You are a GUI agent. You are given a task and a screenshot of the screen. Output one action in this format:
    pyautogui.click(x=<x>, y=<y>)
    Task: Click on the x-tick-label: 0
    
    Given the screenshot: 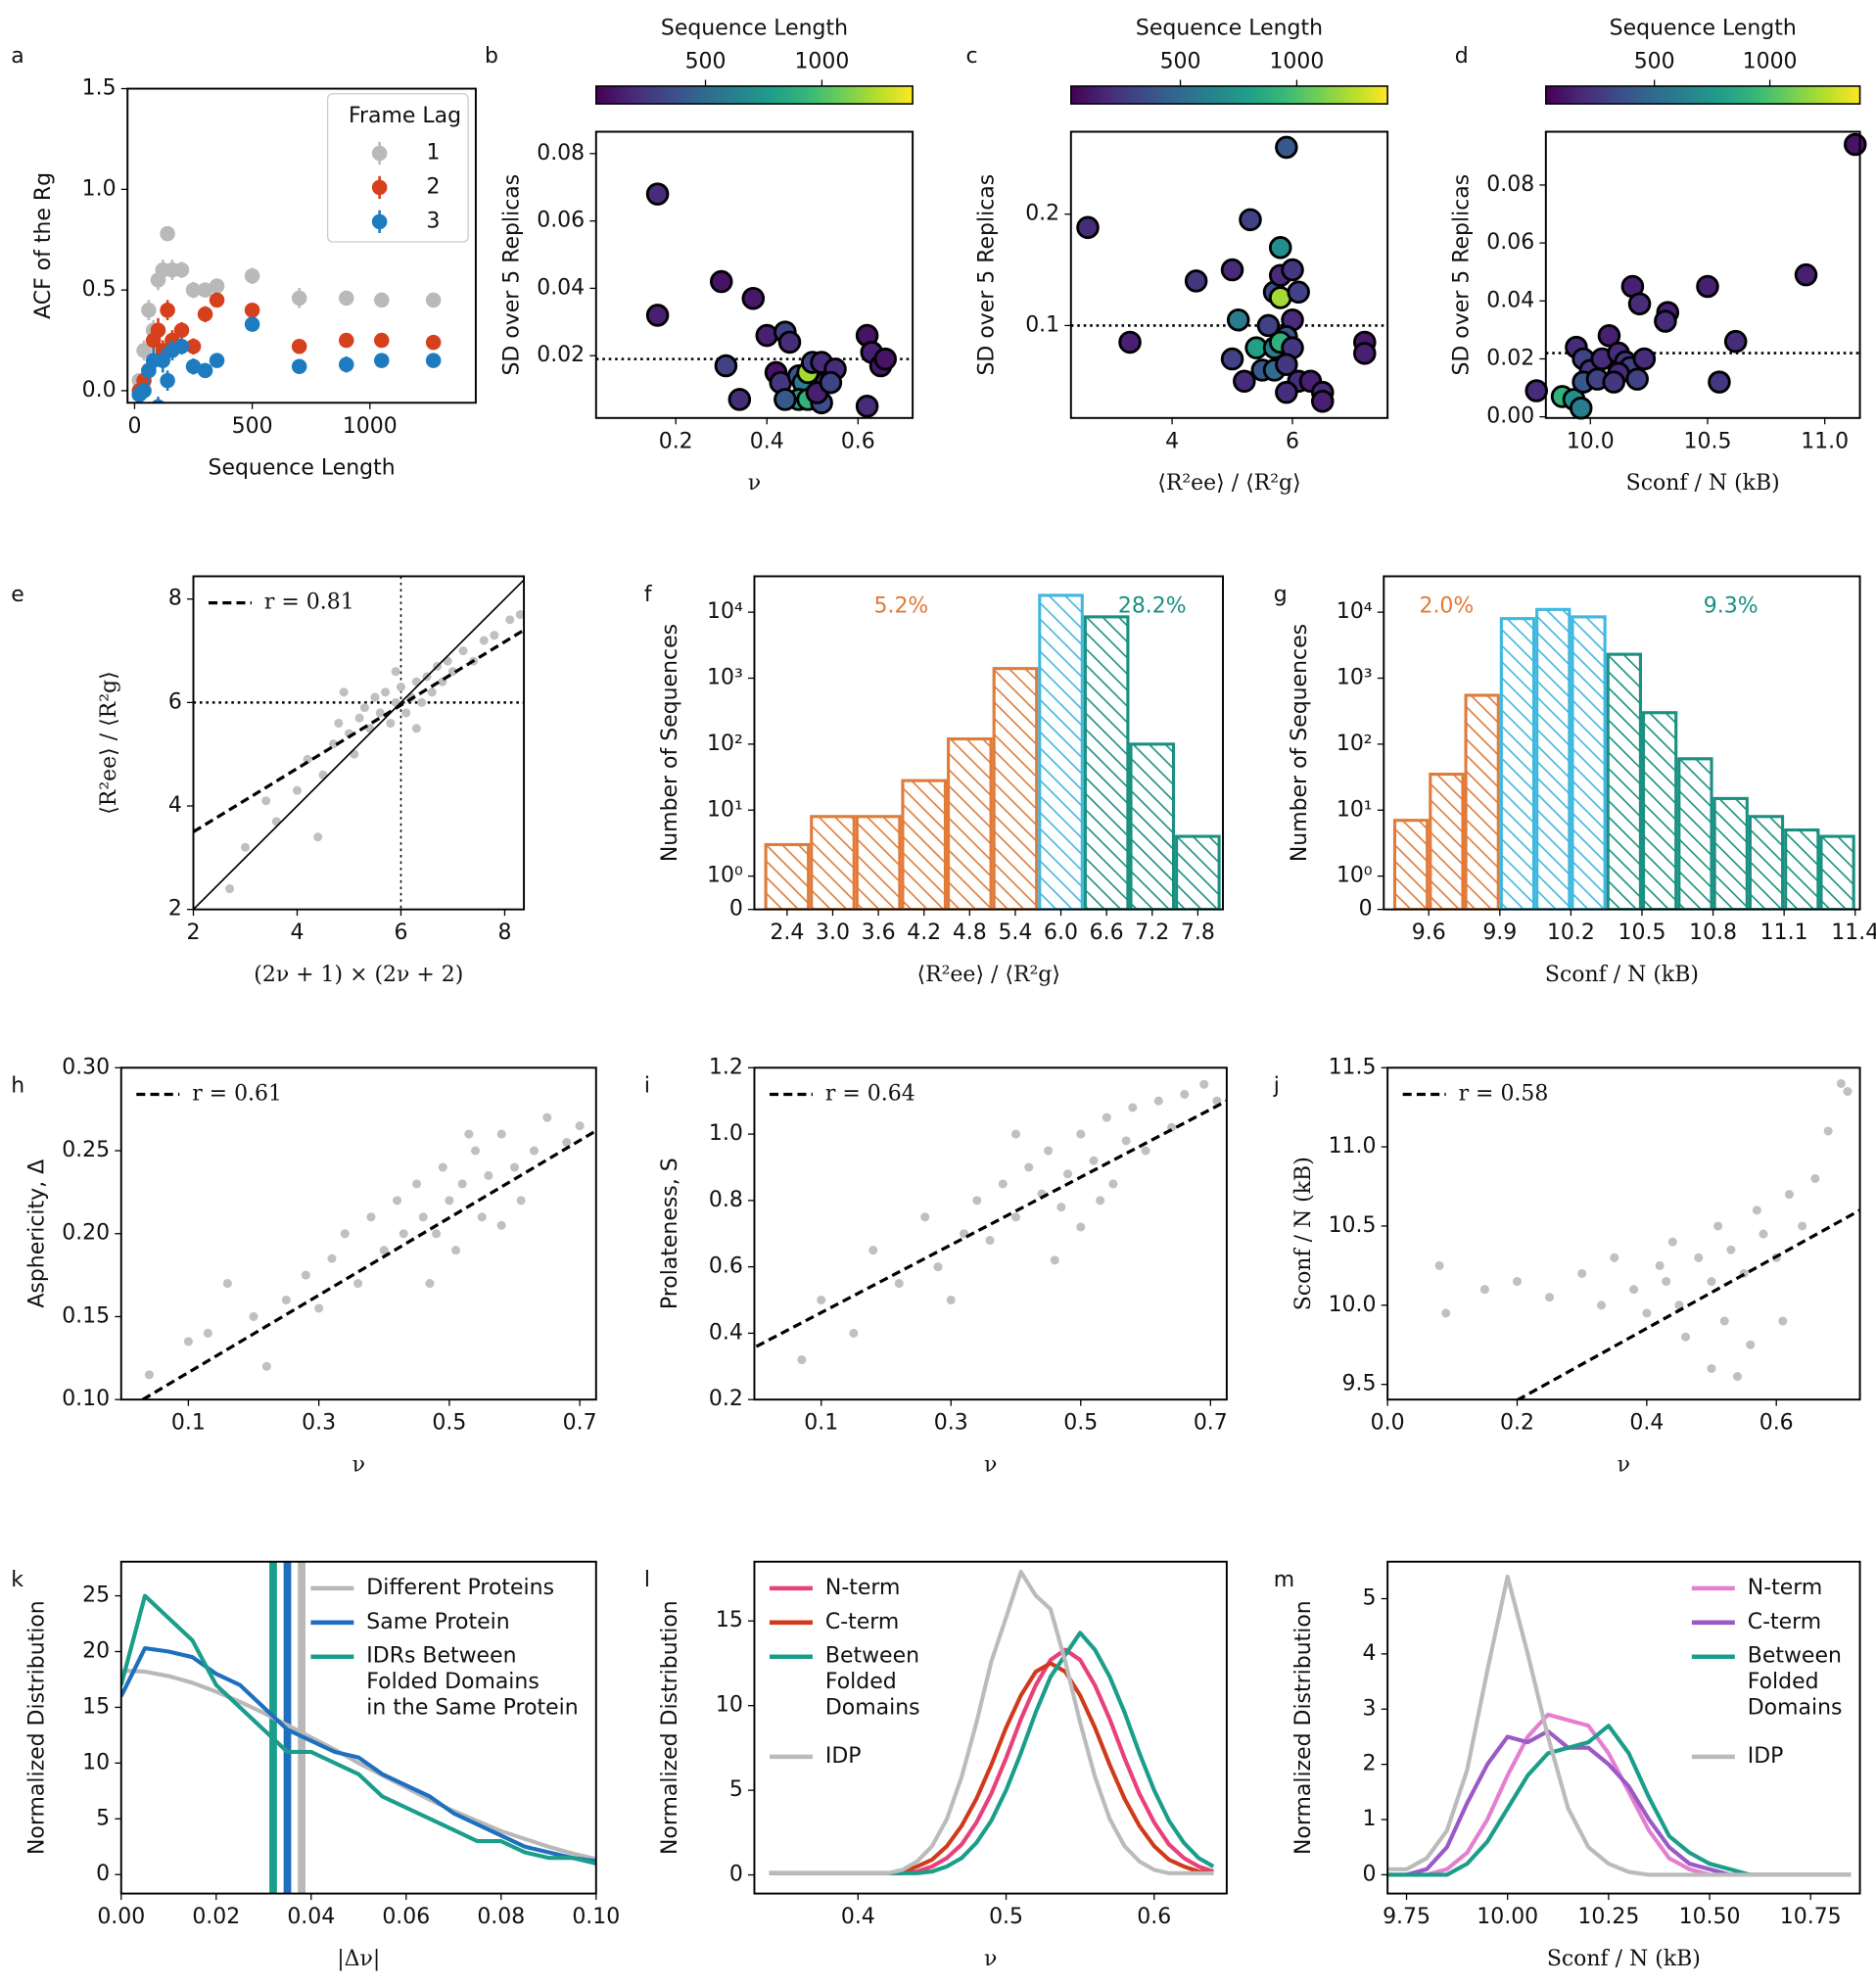 What is the action you would take?
    pyautogui.click(x=134, y=426)
    